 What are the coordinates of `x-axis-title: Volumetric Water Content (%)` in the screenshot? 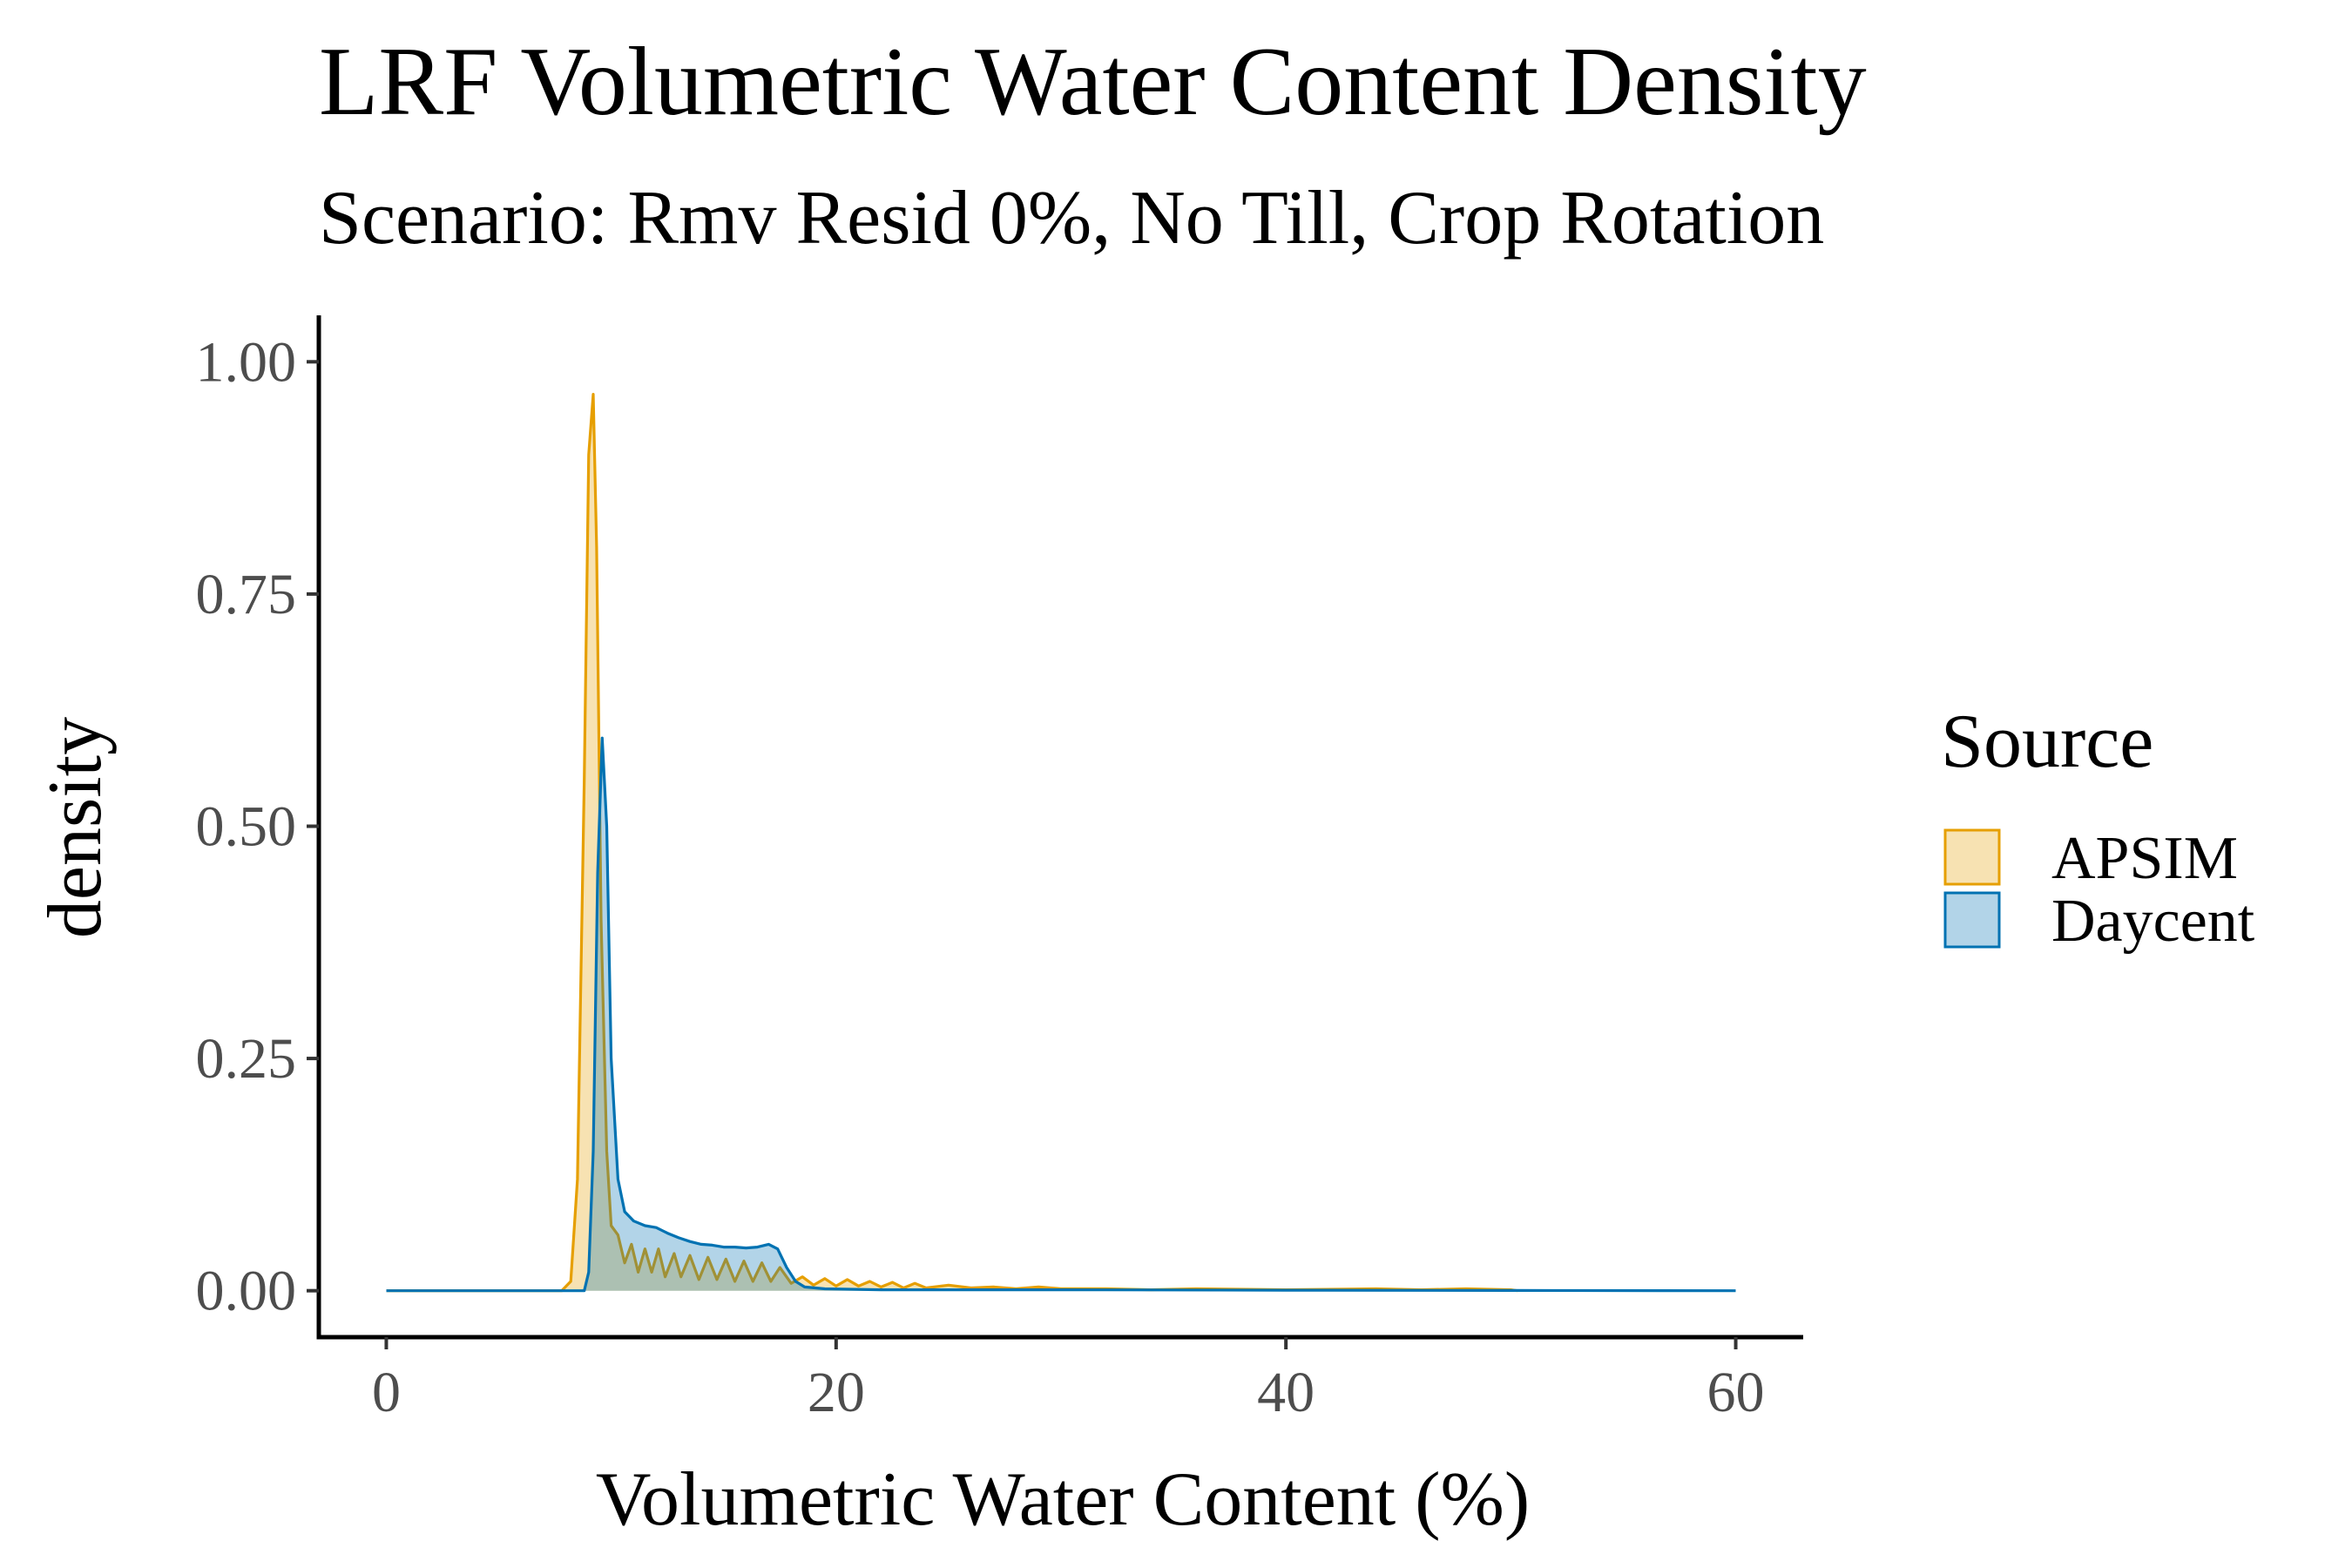 It's located at (1063, 1499).